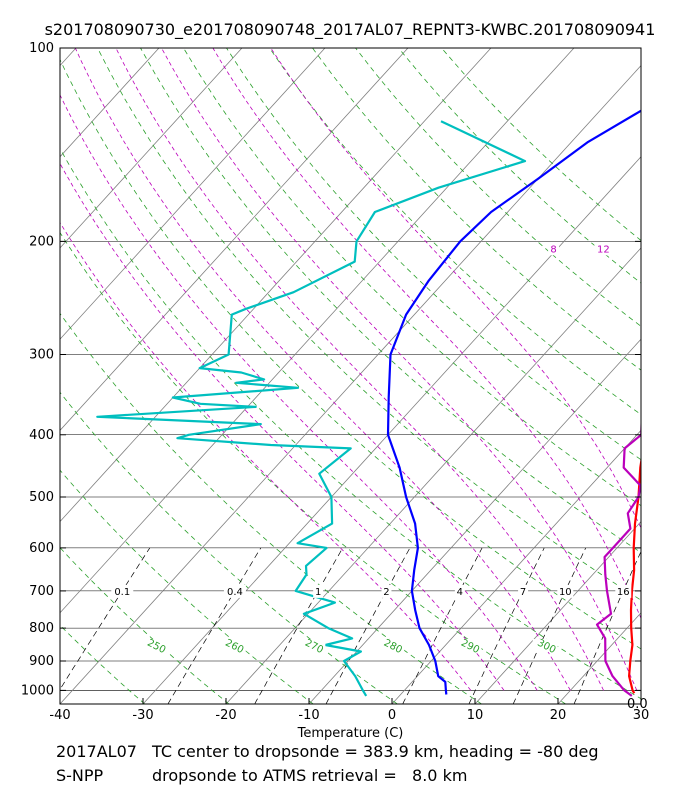 This screenshot has width=700, height=800. I want to click on corner-label: 0.0, so click(637, 704).